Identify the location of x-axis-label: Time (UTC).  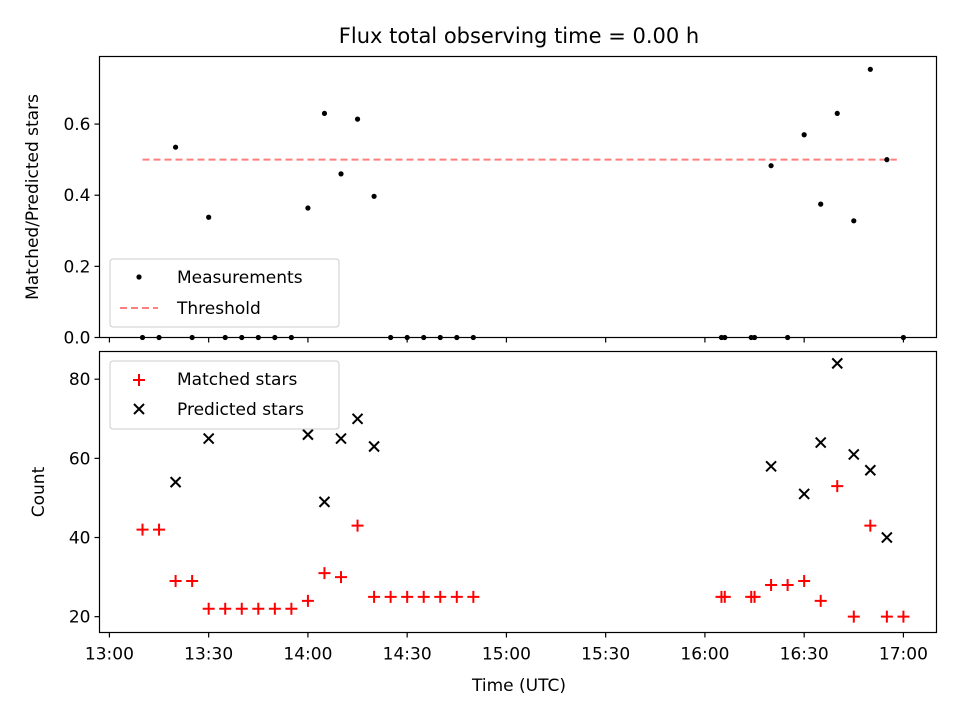
(518, 686).